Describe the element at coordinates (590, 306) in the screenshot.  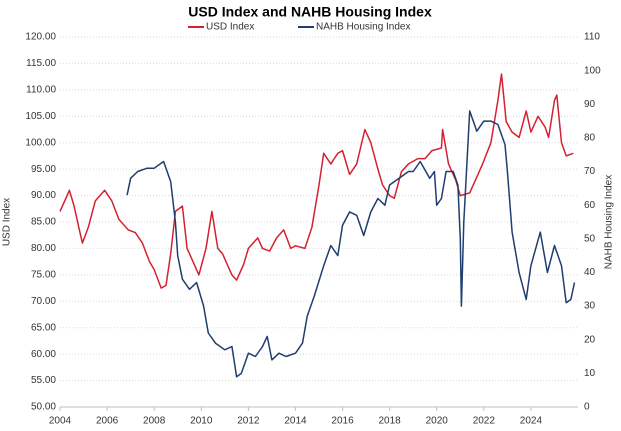
I see `y2-tick-label: 30` at that location.